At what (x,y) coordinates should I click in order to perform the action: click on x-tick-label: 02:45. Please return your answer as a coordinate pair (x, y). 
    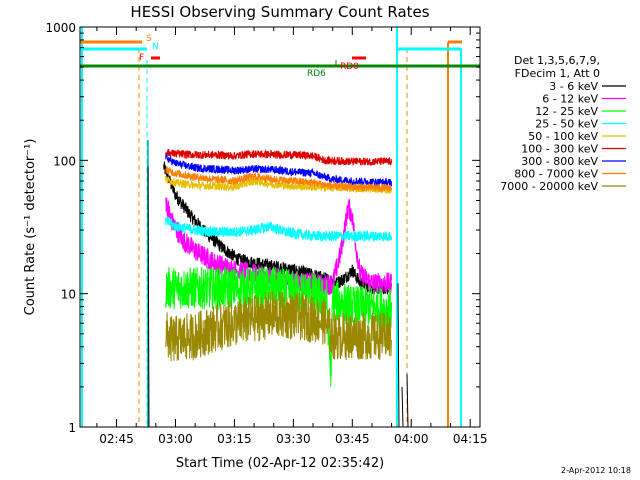
    Looking at the image, I should click on (116, 439).